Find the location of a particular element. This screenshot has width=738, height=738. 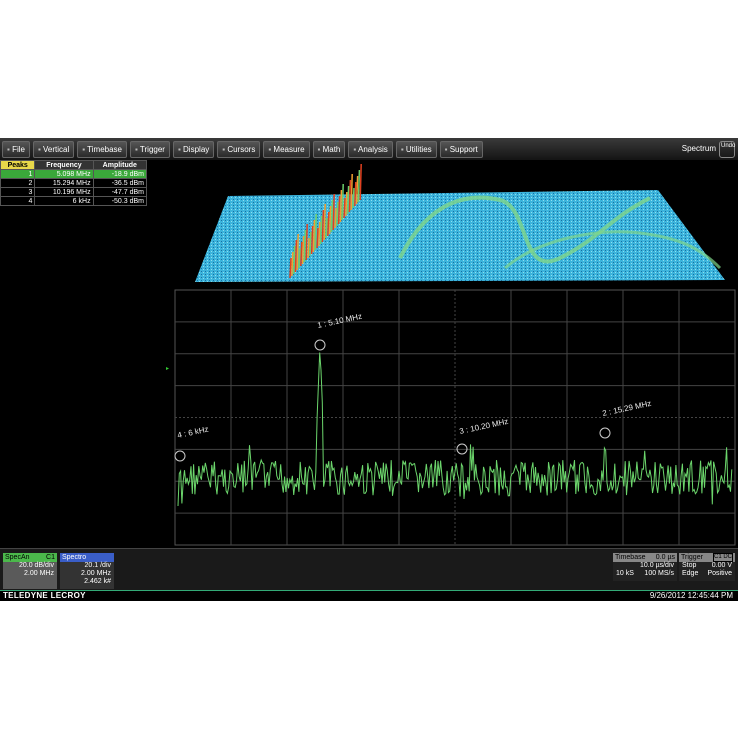

menu-button: Utilities is located at coordinates (416, 149).